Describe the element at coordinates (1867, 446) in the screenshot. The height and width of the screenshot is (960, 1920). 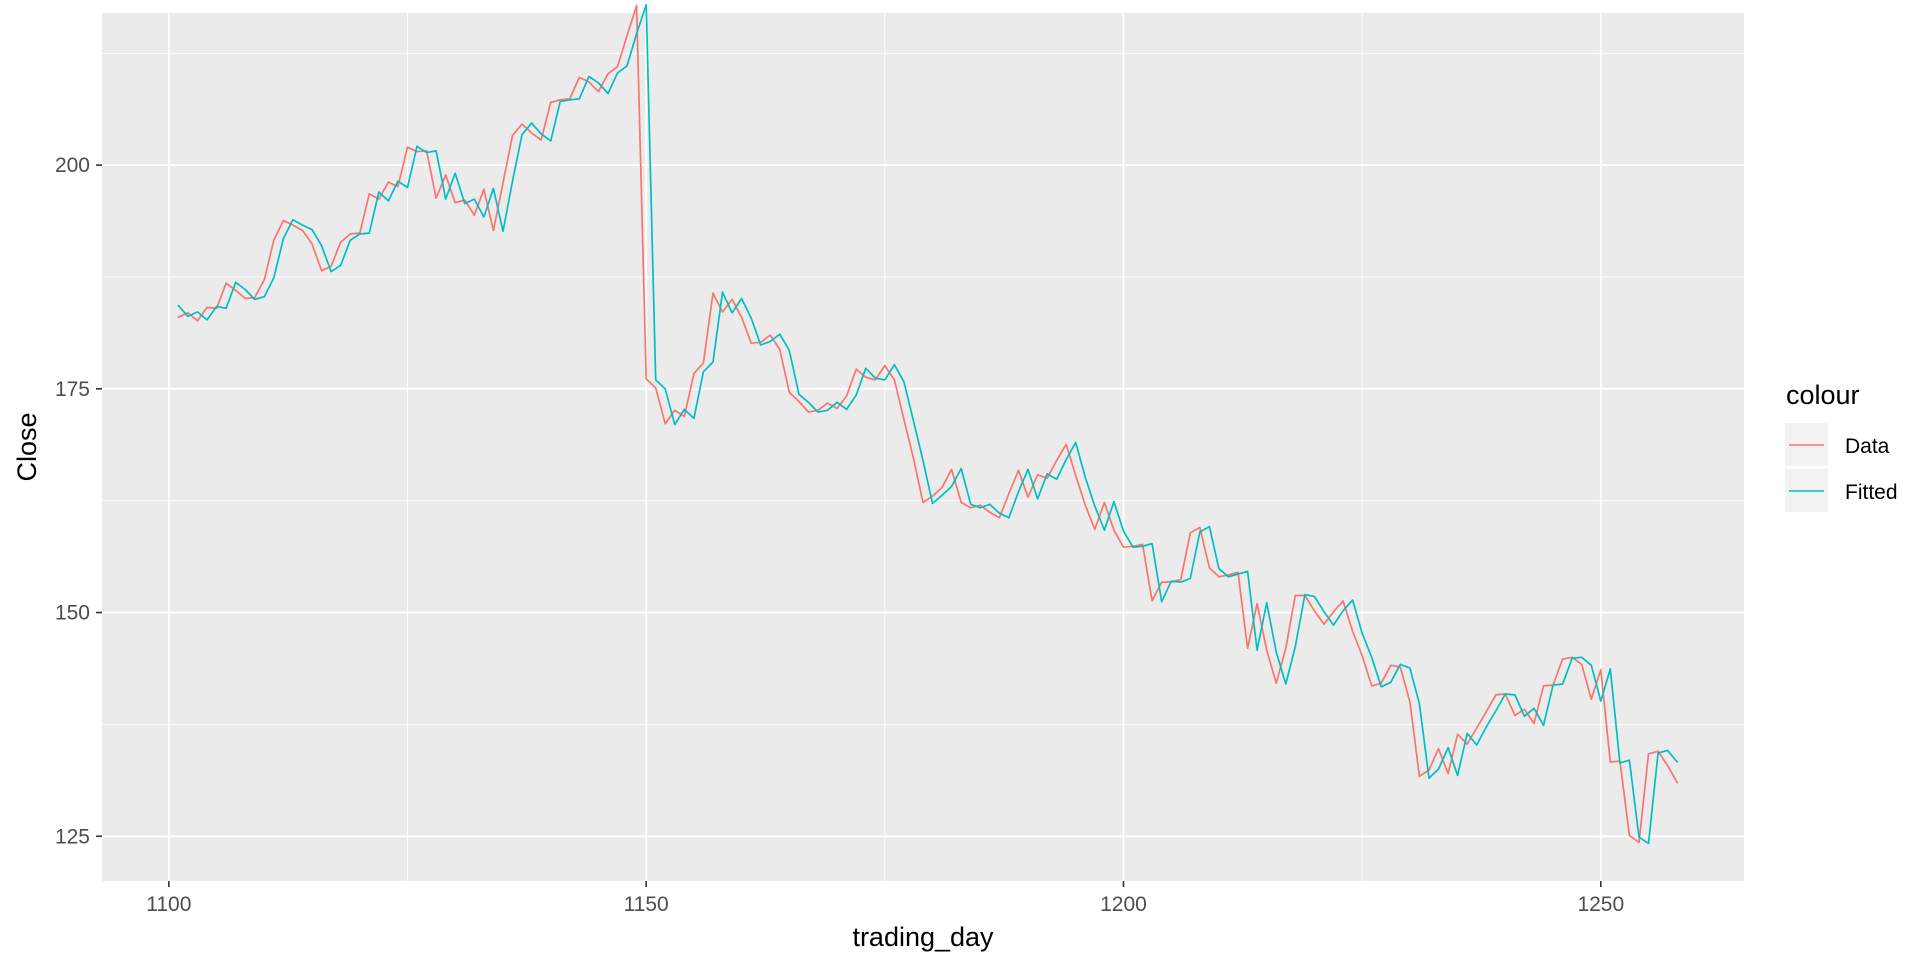
I see `legend-label-data: Data` at that location.